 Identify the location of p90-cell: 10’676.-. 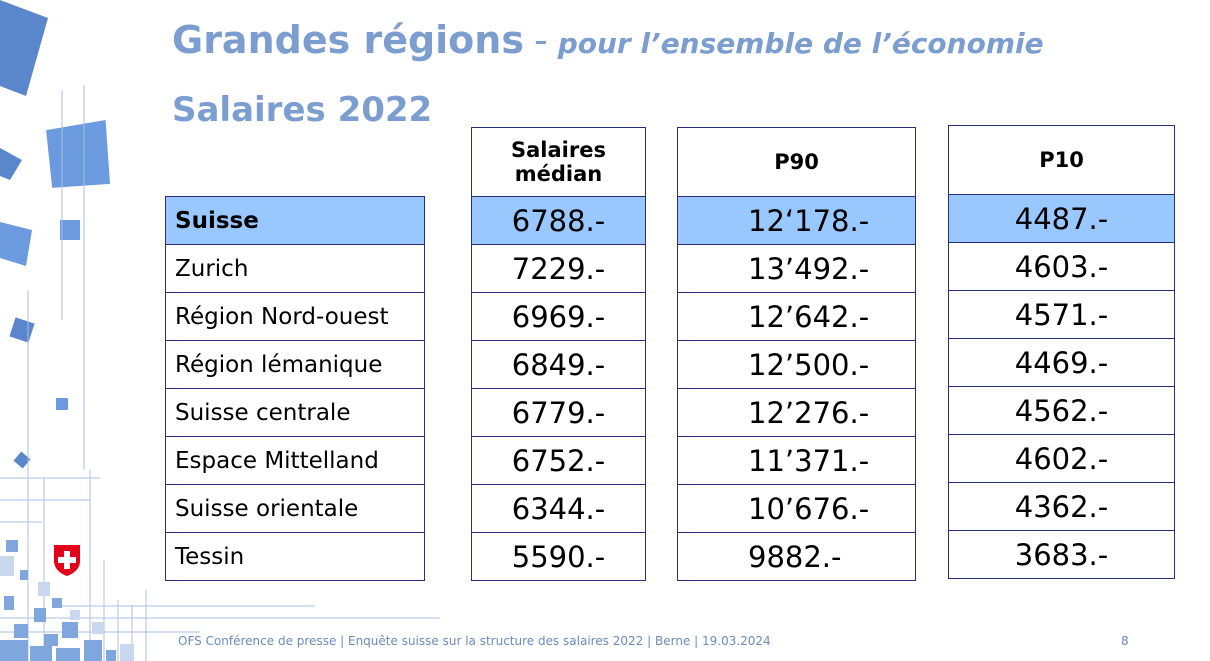
(796, 508).